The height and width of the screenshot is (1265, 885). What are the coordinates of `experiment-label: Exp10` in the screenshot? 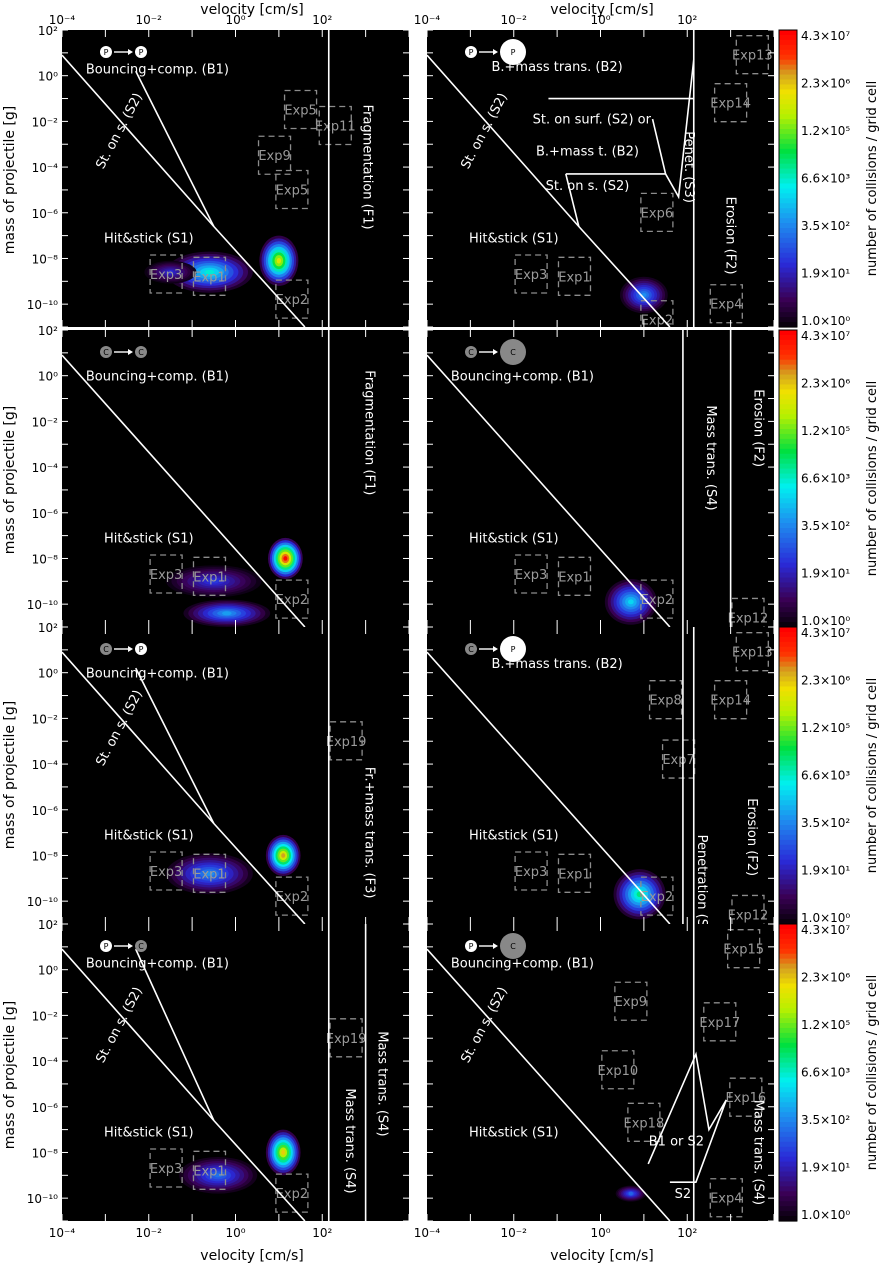 It's located at (617, 1071).